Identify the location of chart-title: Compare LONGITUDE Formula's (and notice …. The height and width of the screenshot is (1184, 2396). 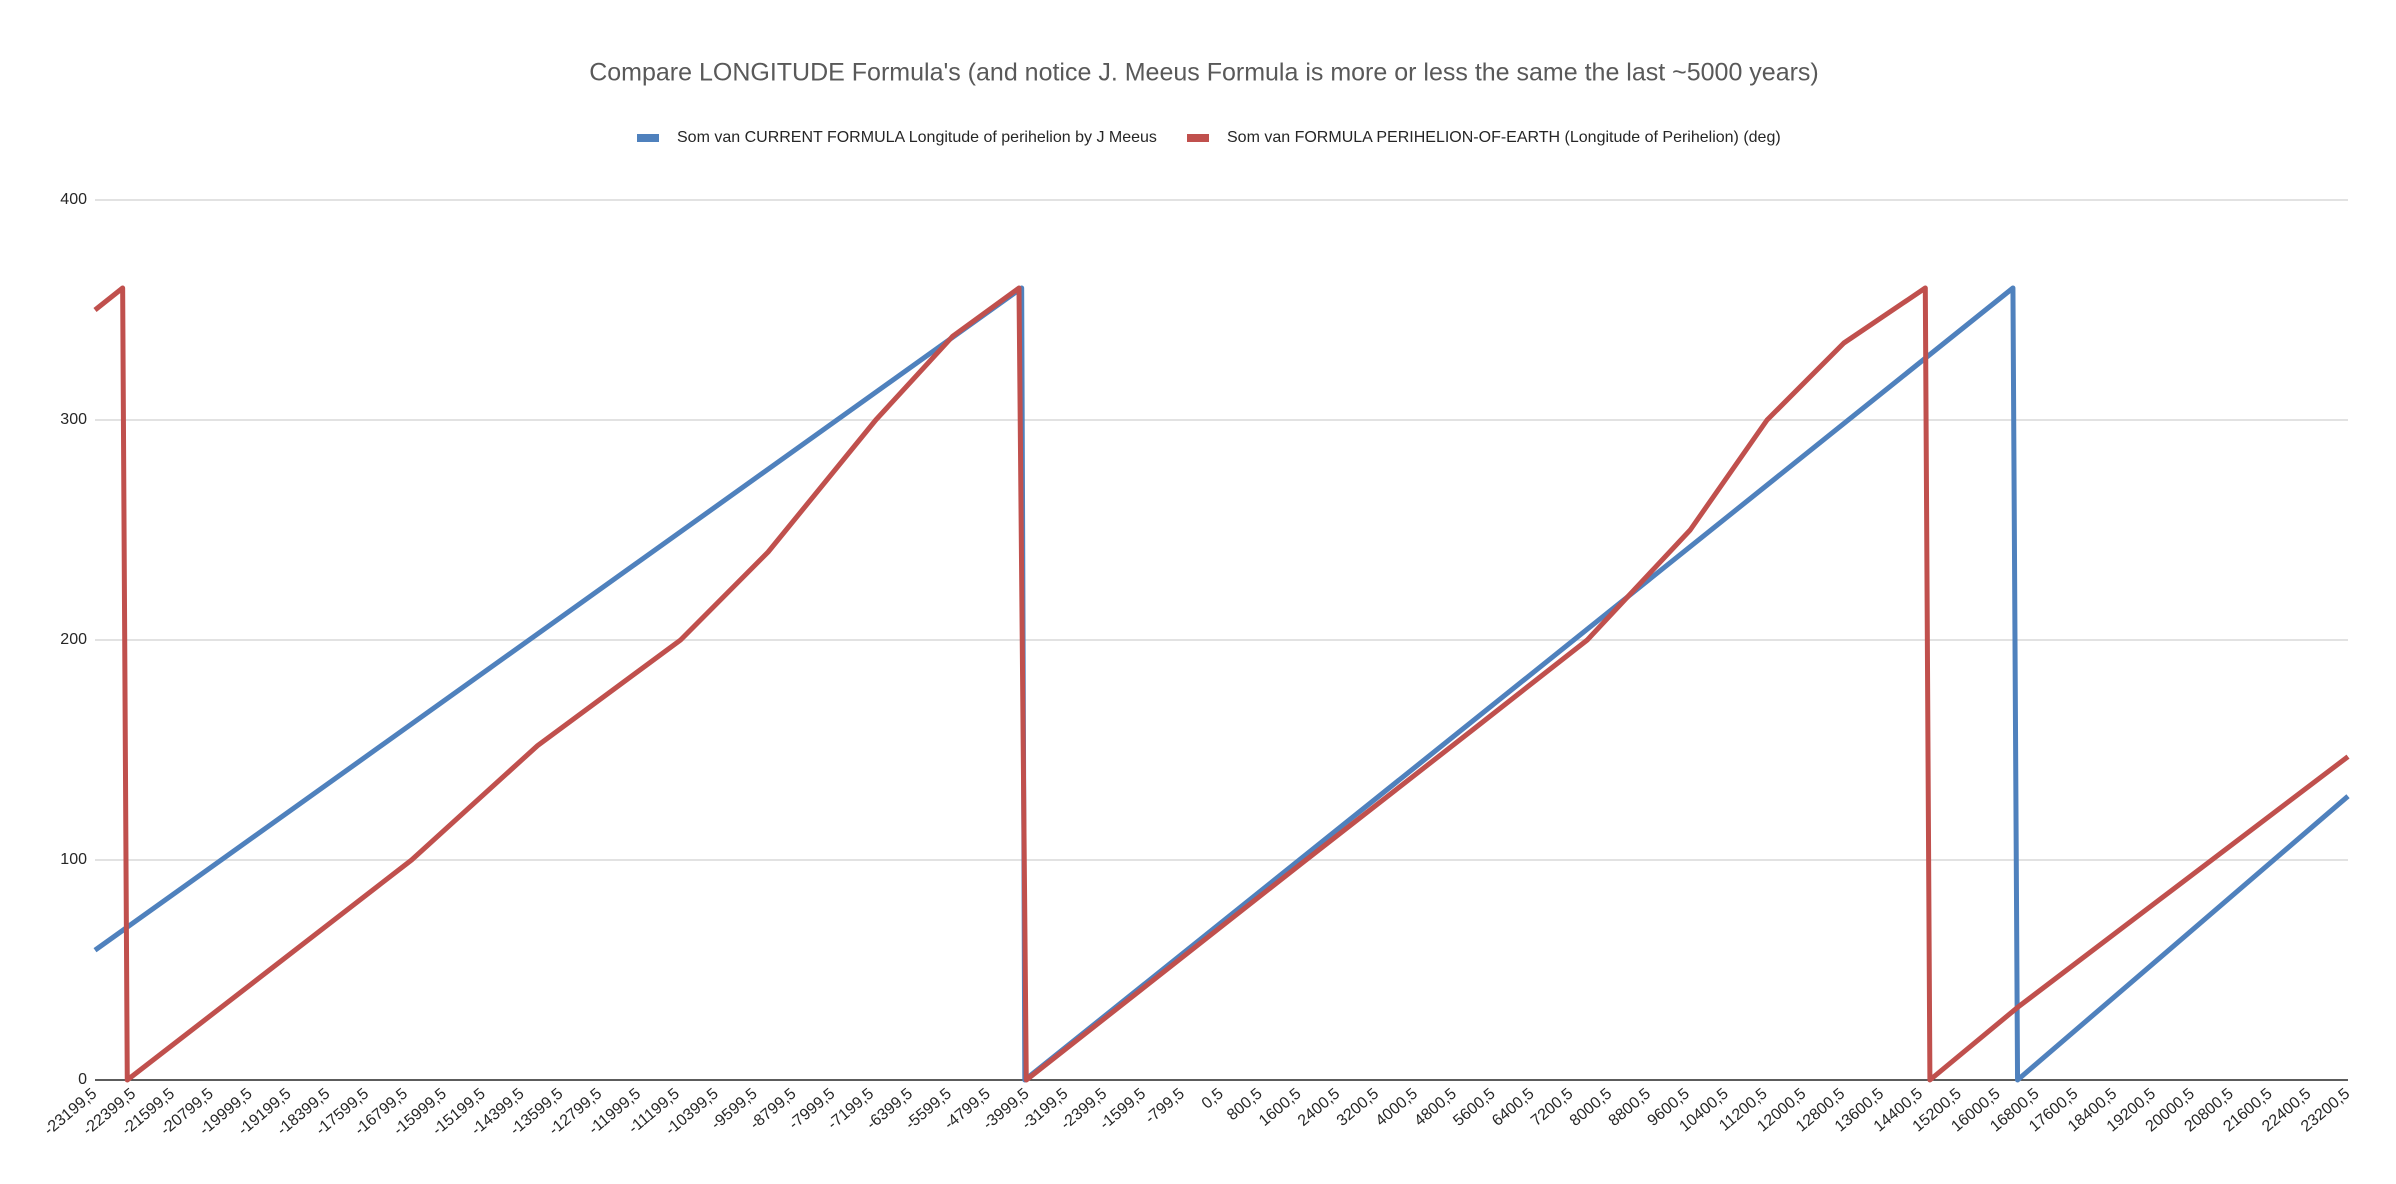
(1204, 73).